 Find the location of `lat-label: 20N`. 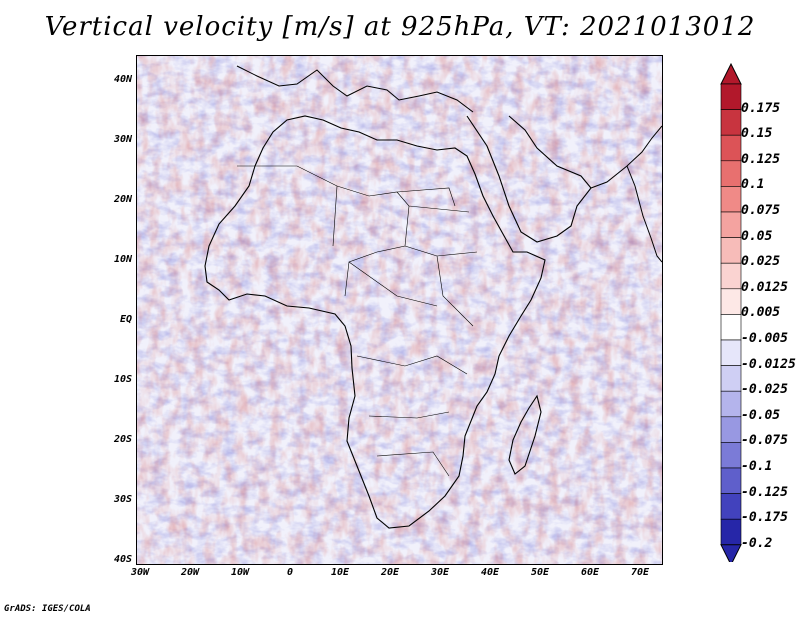

lat-label: 20N is located at coordinates (122, 199).